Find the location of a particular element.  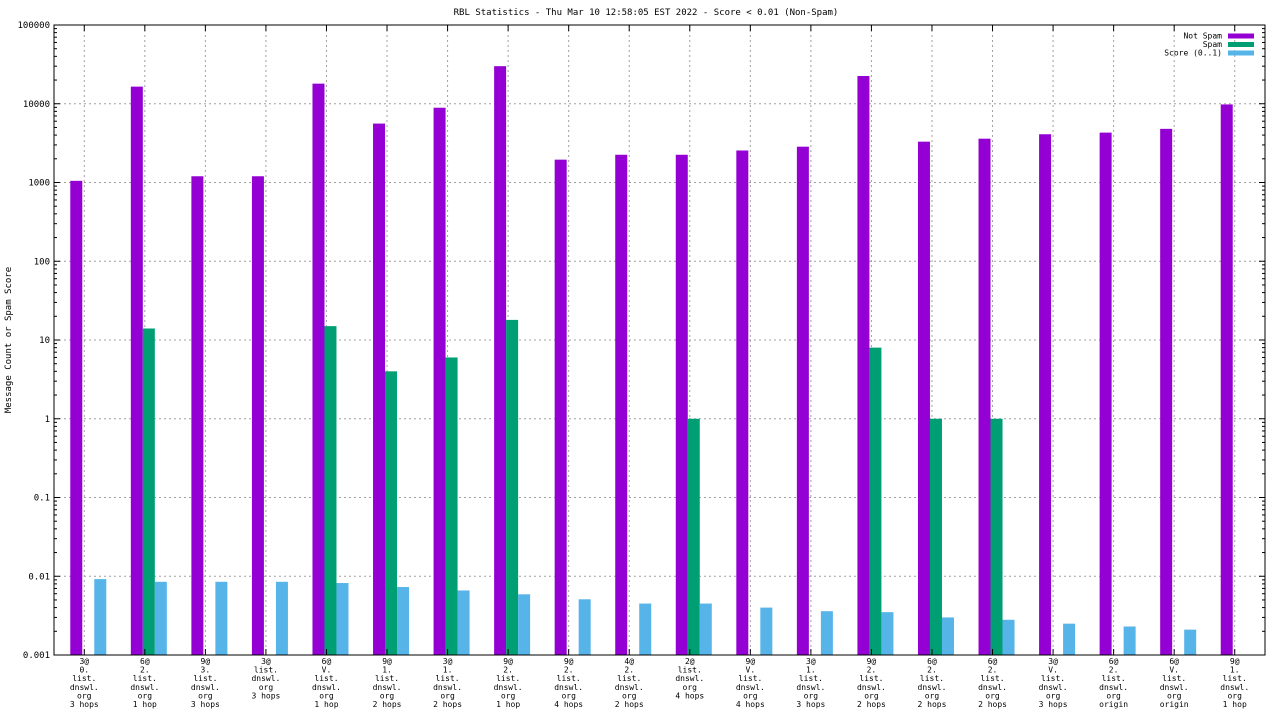

x-tick-label: 3@ list. dnswl. org 3 hops is located at coordinates (265, 678).